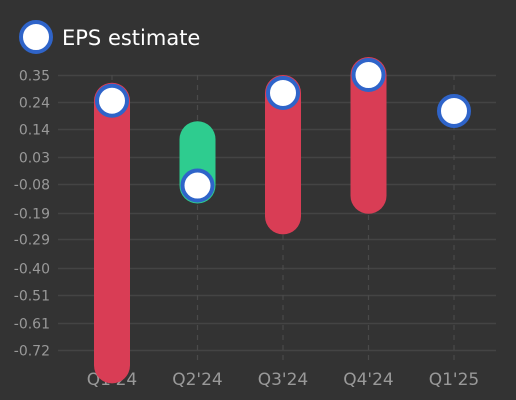 Image resolution: width=516 pixels, height=400 pixels. I want to click on y-tick-label: -0.29, so click(32, 241).